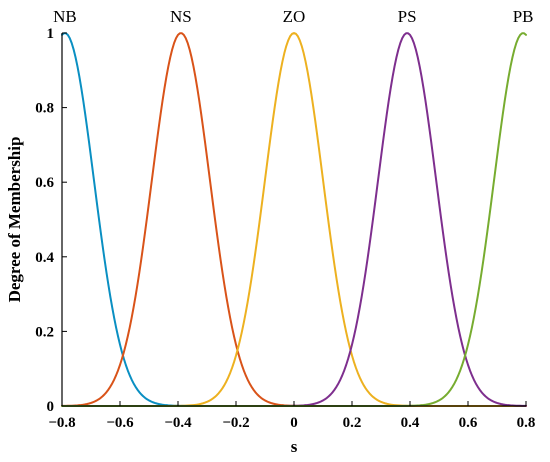  Describe the element at coordinates (51, 34) in the screenshot. I see `y-tick-label: 1` at that location.